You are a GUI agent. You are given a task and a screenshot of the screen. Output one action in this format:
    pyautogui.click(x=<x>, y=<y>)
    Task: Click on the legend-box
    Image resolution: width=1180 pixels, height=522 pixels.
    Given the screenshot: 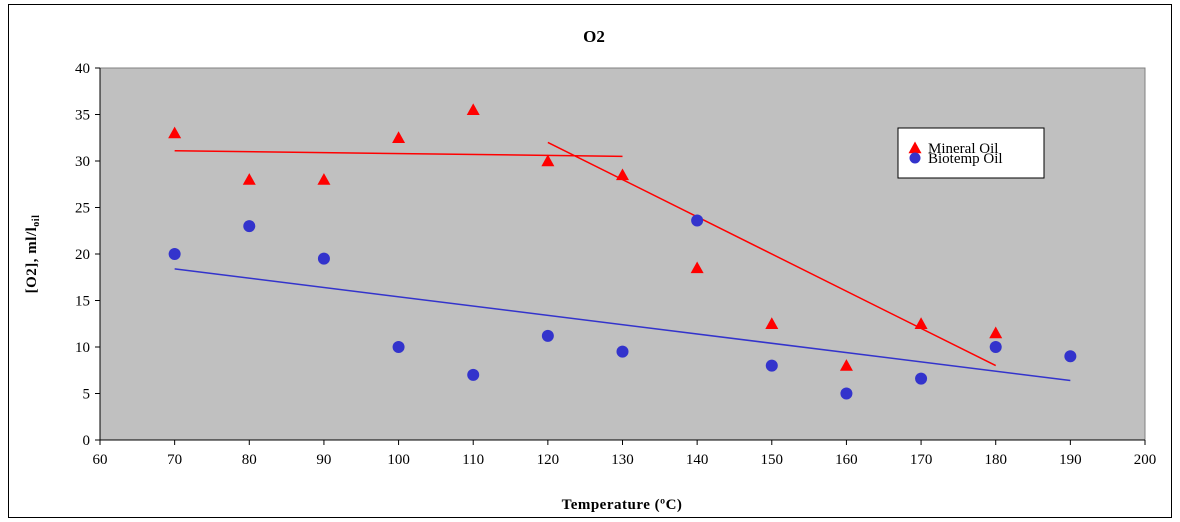 What is the action you would take?
    pyautogui.click(x=971, y=153)
    